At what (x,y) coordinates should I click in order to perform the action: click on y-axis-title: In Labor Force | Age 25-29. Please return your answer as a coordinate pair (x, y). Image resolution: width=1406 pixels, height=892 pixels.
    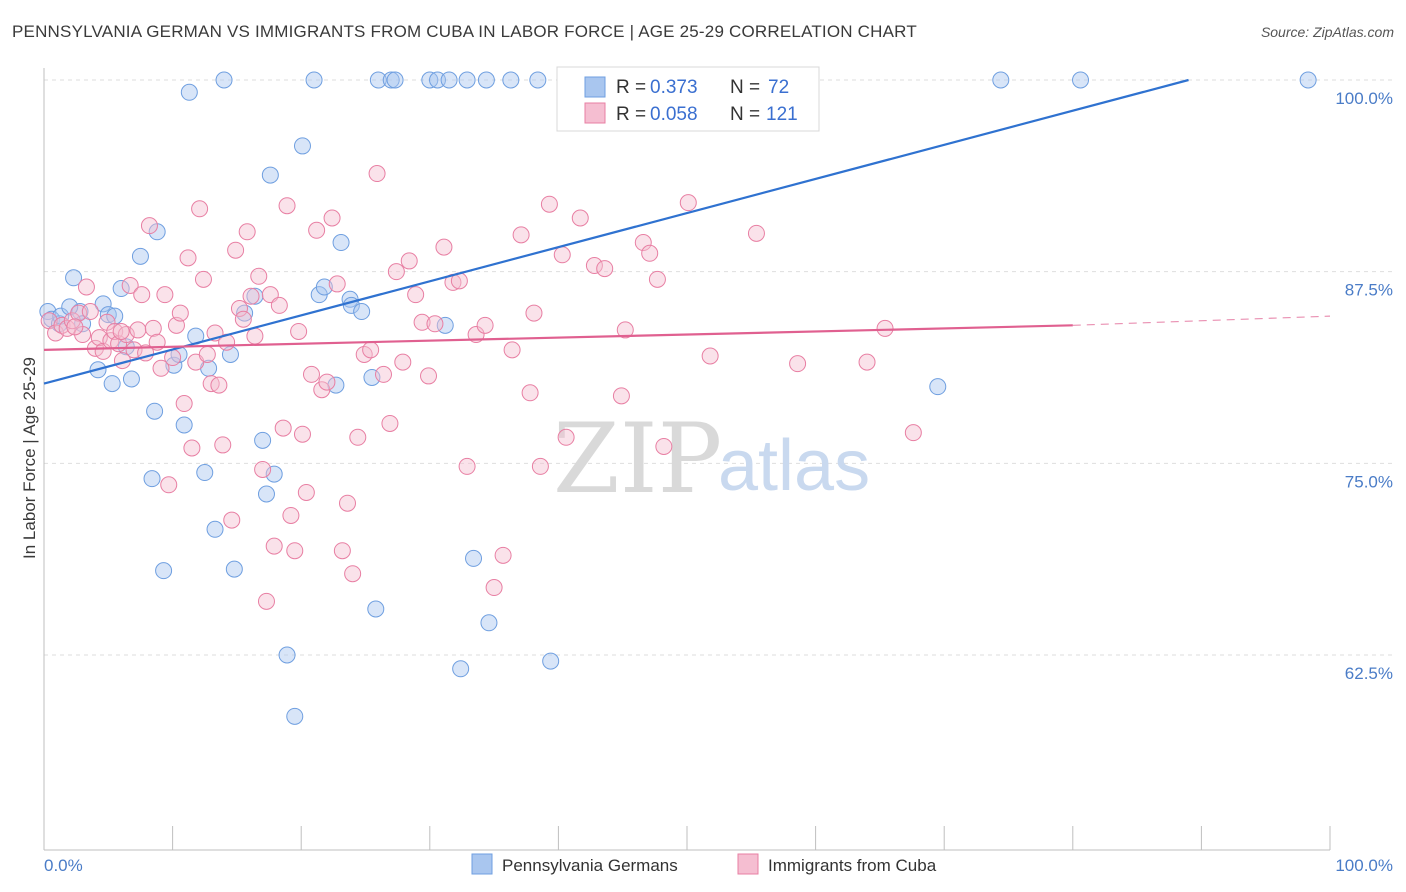
    Looking at the image, I should click on (29, 458).